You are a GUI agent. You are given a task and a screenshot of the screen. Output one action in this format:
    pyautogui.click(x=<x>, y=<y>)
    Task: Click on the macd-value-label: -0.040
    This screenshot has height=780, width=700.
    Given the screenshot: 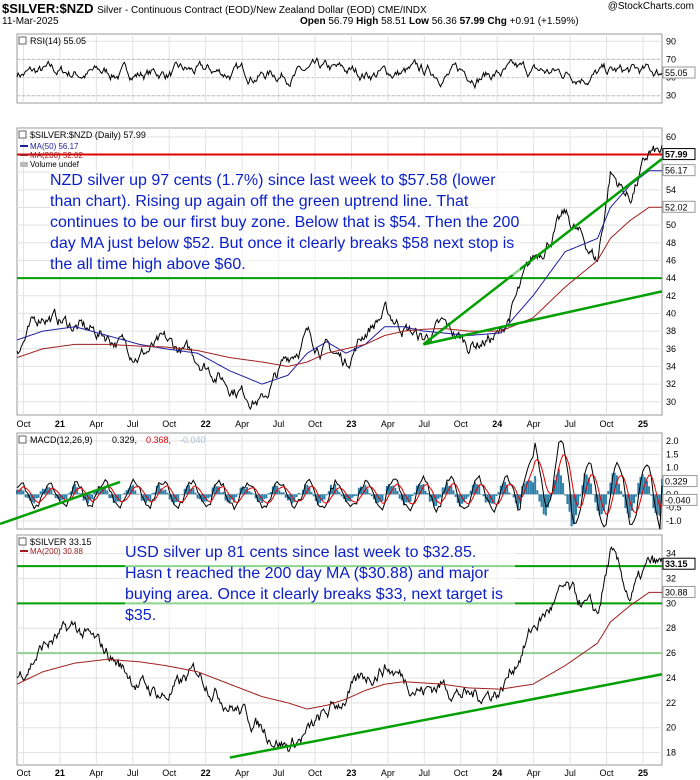 What is the action you would take?
    pyautogui.click(x=678, y=500)
    